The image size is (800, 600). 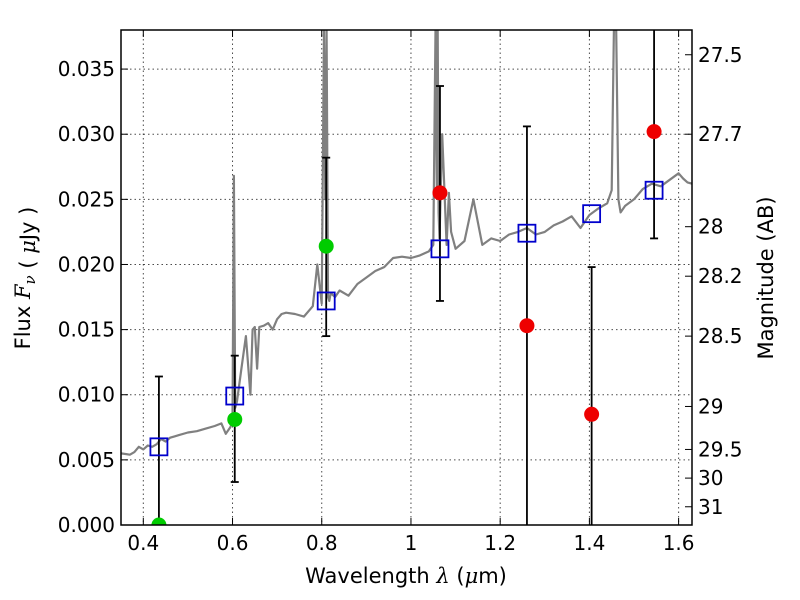 What do you see at coordinates (679, 543) in the screenshot?
I see `x-tick-label: 1.6` at bounding box center [679, 543].